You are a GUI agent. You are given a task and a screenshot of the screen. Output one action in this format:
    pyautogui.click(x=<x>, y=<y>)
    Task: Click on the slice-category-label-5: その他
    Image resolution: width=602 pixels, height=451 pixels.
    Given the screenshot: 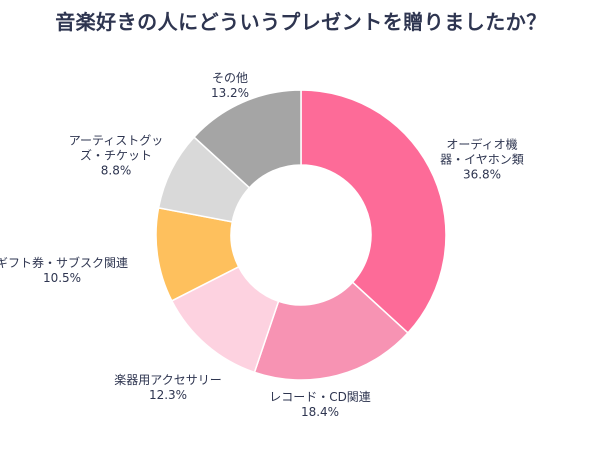 What is the action you would take?
    pyautogui.click(x=230, y=78)
    